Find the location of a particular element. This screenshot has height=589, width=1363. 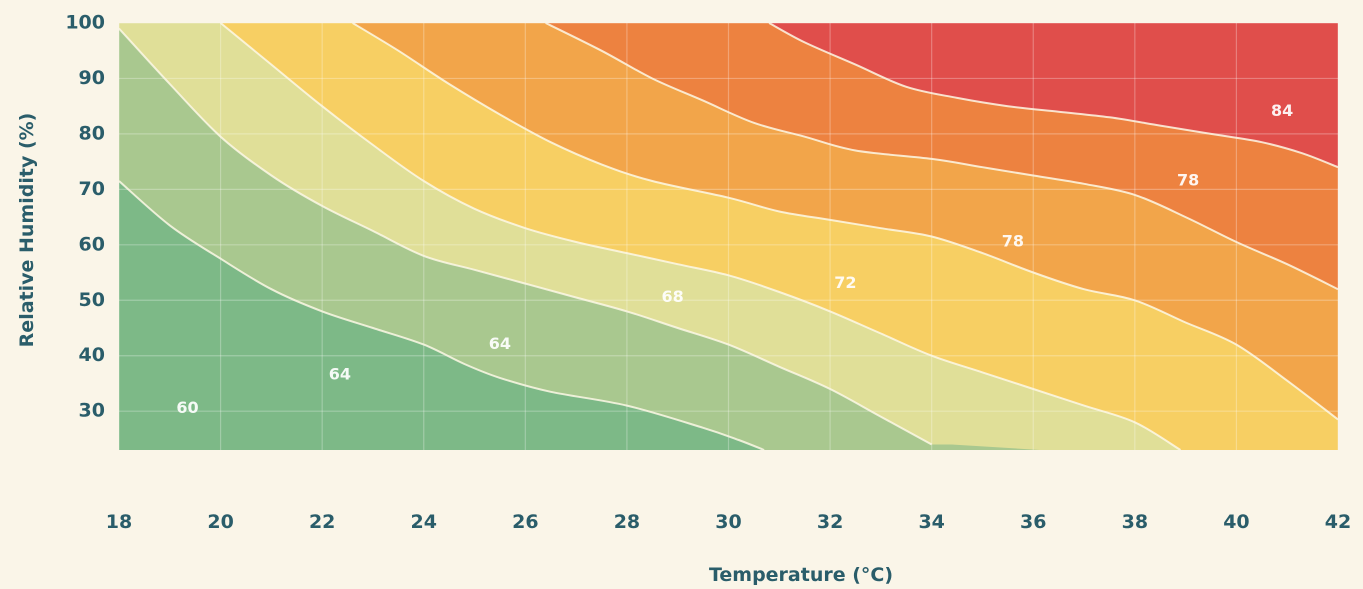

x-tick-label: 26 is located at coordinates (525, 522).